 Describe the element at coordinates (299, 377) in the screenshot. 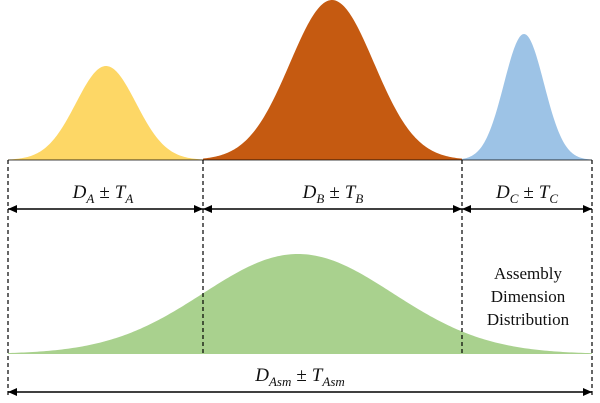

I see `dimension-label-assembly: DAsm ± TAsm` at that location.